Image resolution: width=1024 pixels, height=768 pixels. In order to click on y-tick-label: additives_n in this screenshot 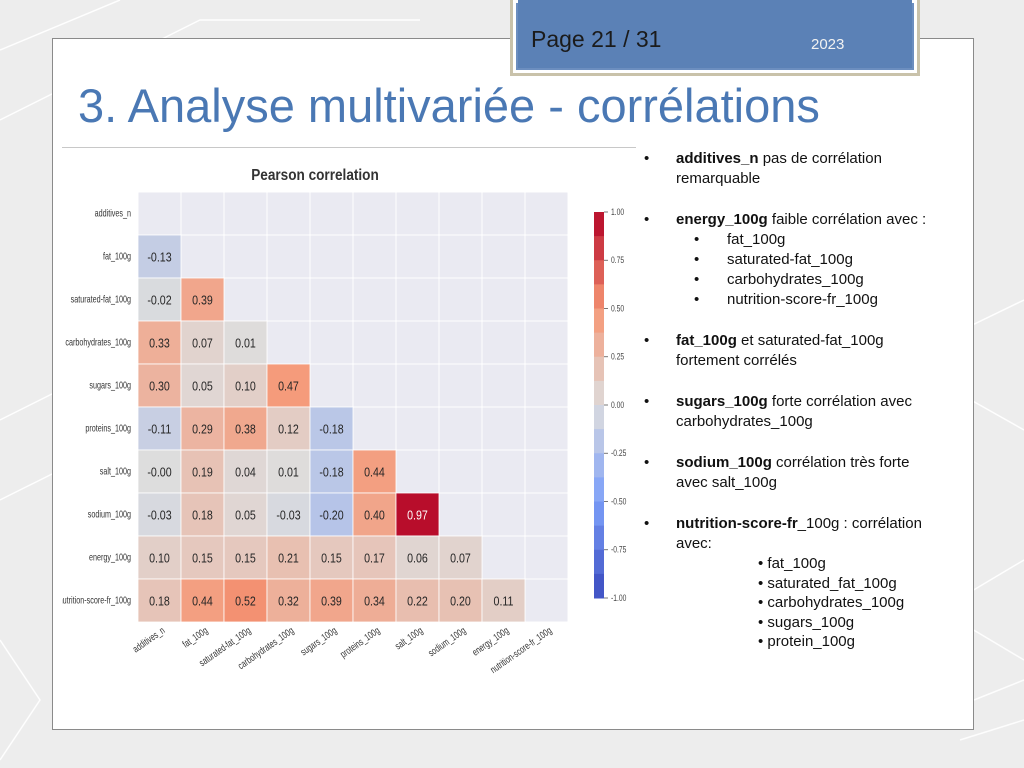, I will do `click(113, 212)`.